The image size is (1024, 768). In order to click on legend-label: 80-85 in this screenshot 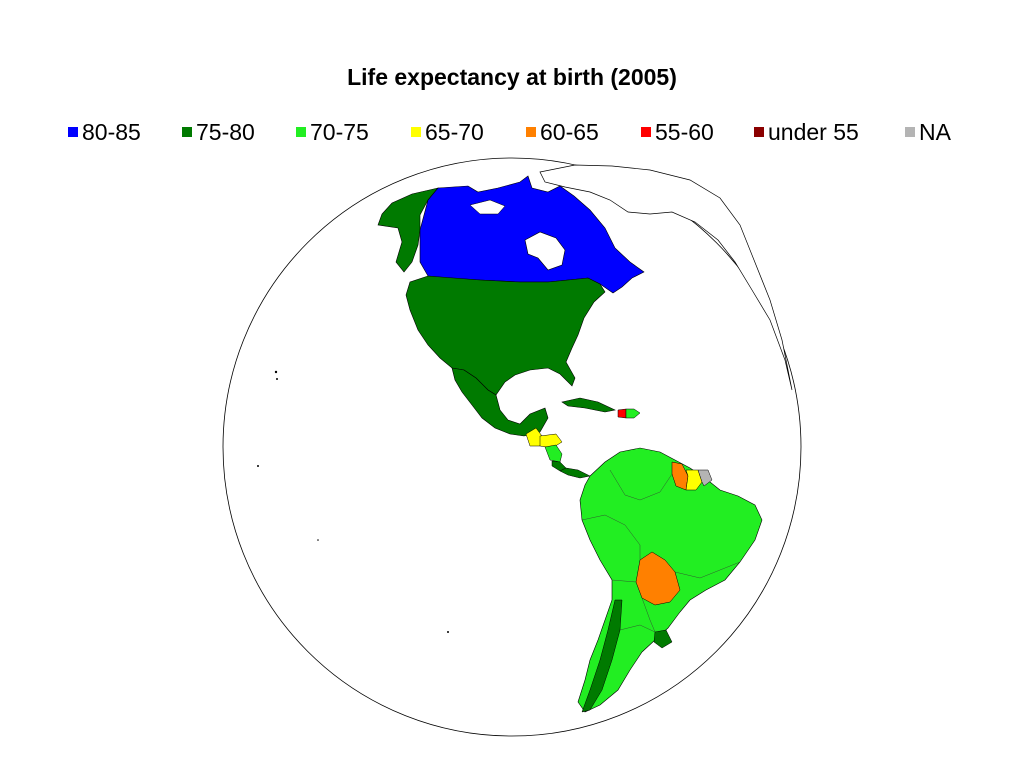, I will do `click(111, 131)`.